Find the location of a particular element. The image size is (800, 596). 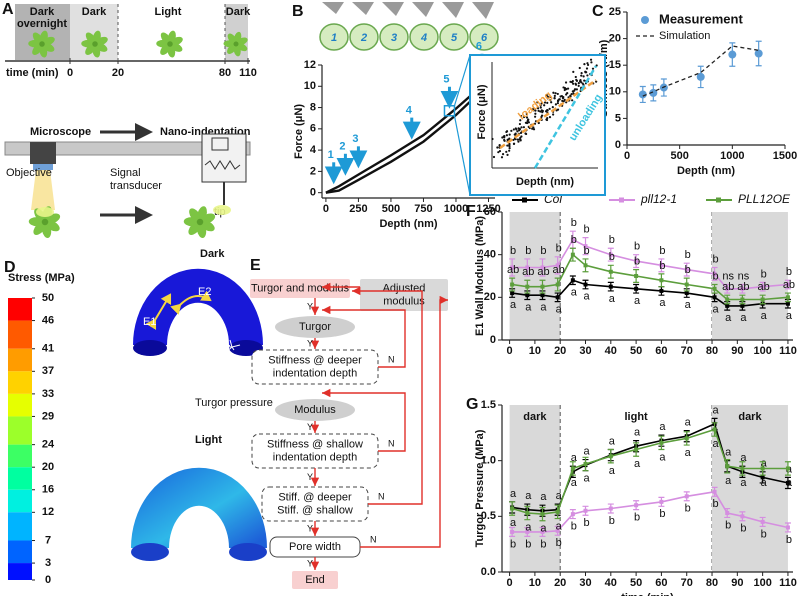

x-tick-label: 1000 is located at coordinates (456, 209).